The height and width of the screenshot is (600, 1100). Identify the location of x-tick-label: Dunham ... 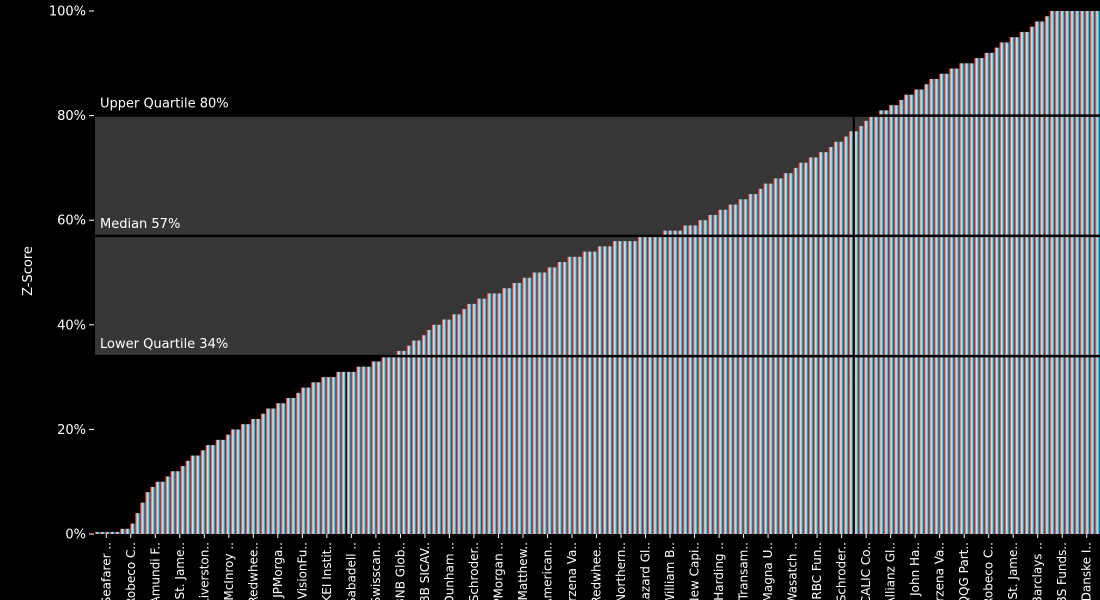
(449, 571).